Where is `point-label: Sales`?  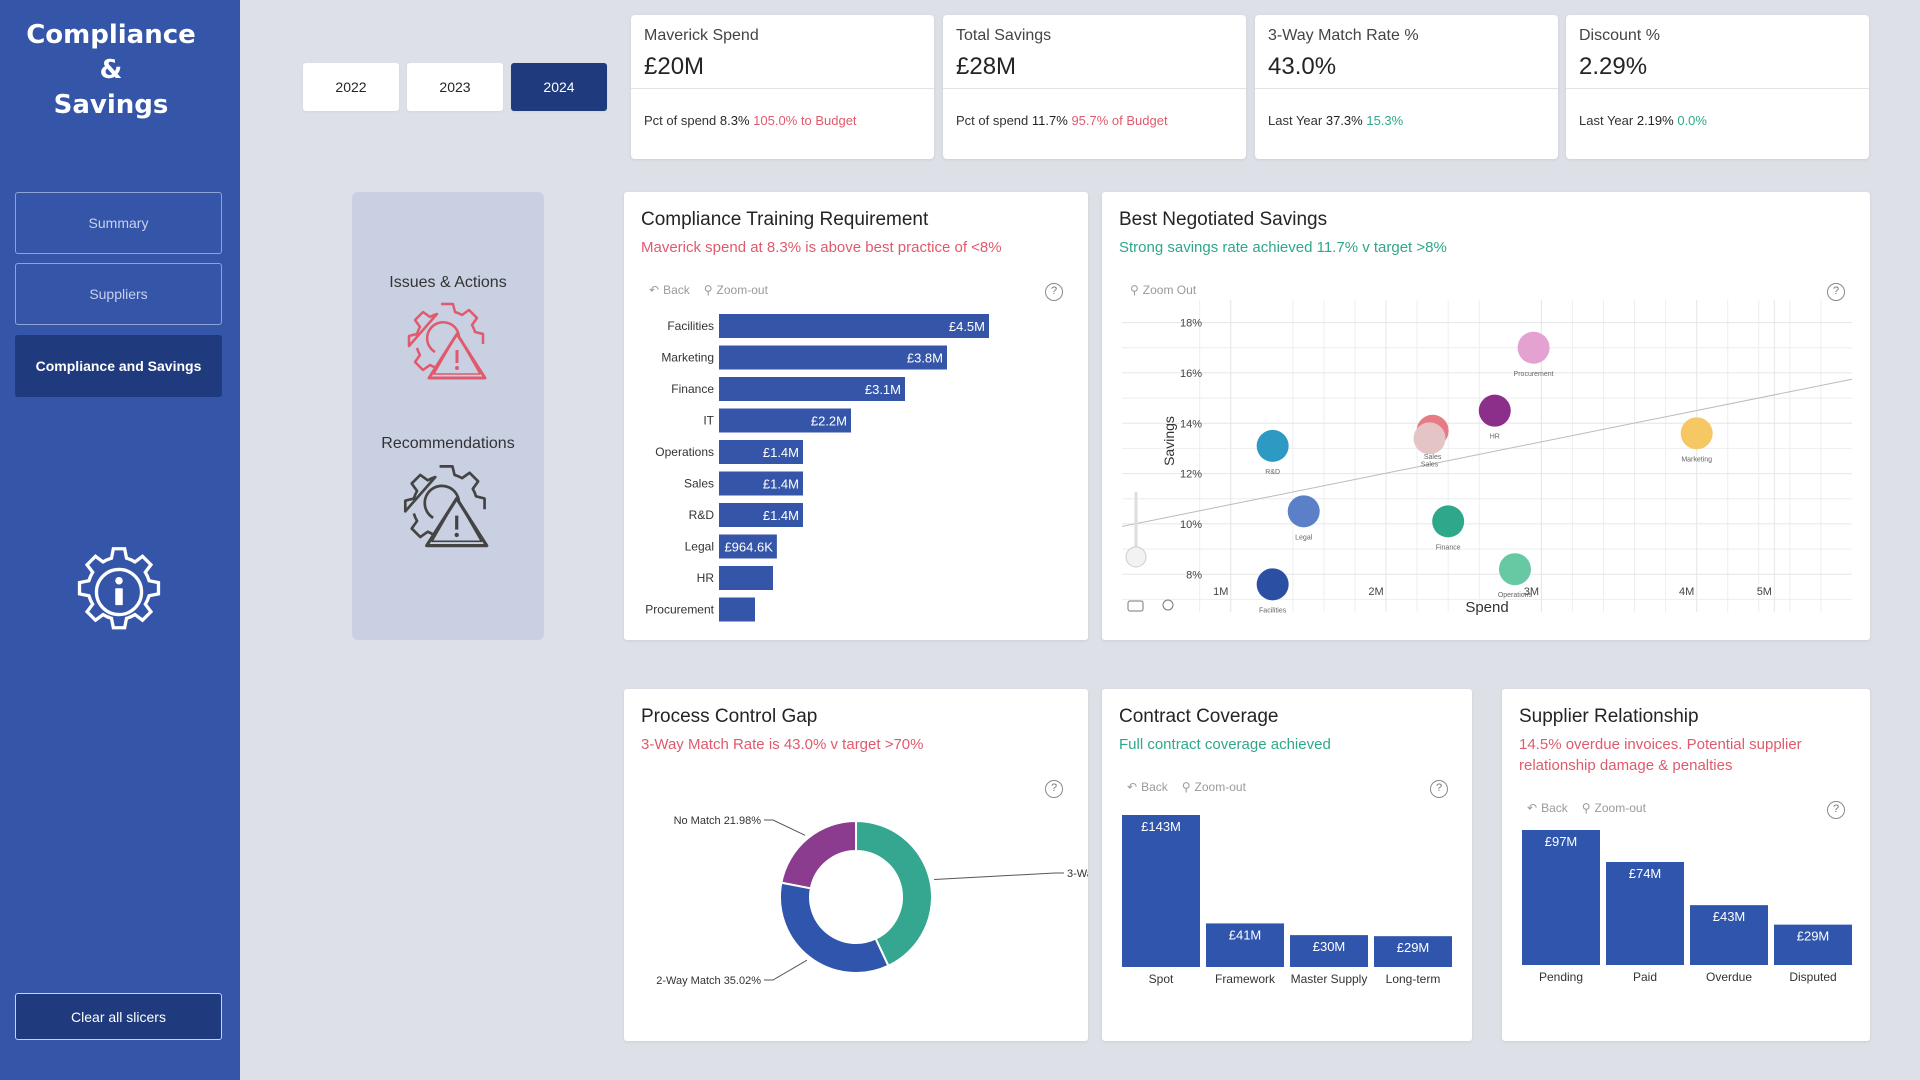 point-label: Sales is located at coordinates (1433, 457).